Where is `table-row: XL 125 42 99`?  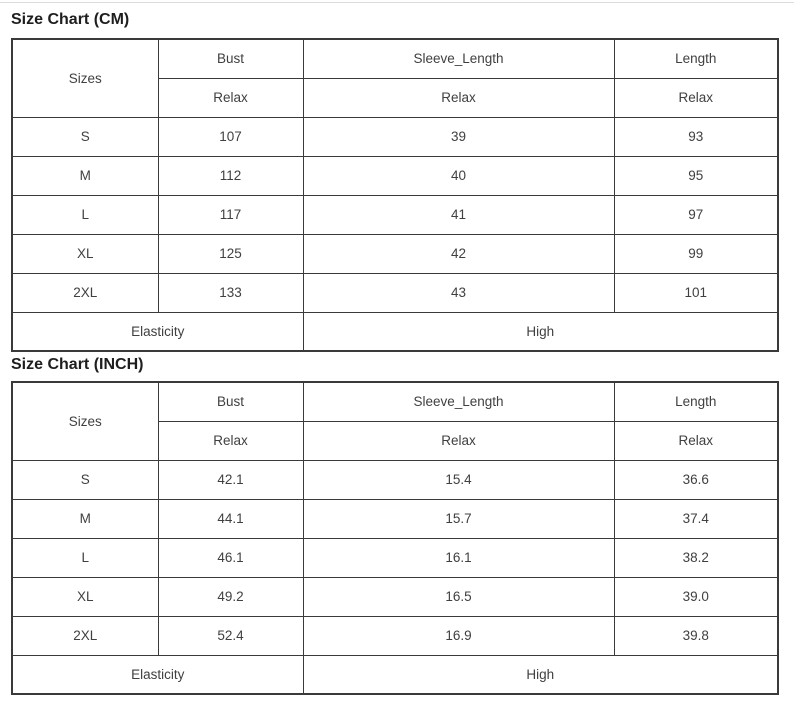
table-row: XL 125 42 99 is located at coordinates (395, 253).